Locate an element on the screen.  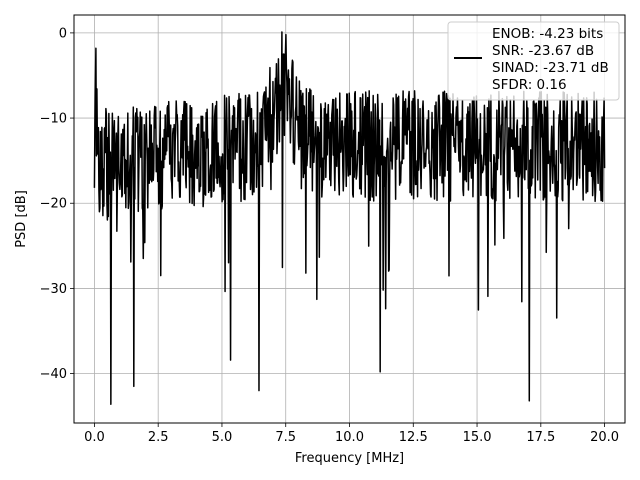
y-axis-label: PSD [dB] is located at coordinates (21, 219).